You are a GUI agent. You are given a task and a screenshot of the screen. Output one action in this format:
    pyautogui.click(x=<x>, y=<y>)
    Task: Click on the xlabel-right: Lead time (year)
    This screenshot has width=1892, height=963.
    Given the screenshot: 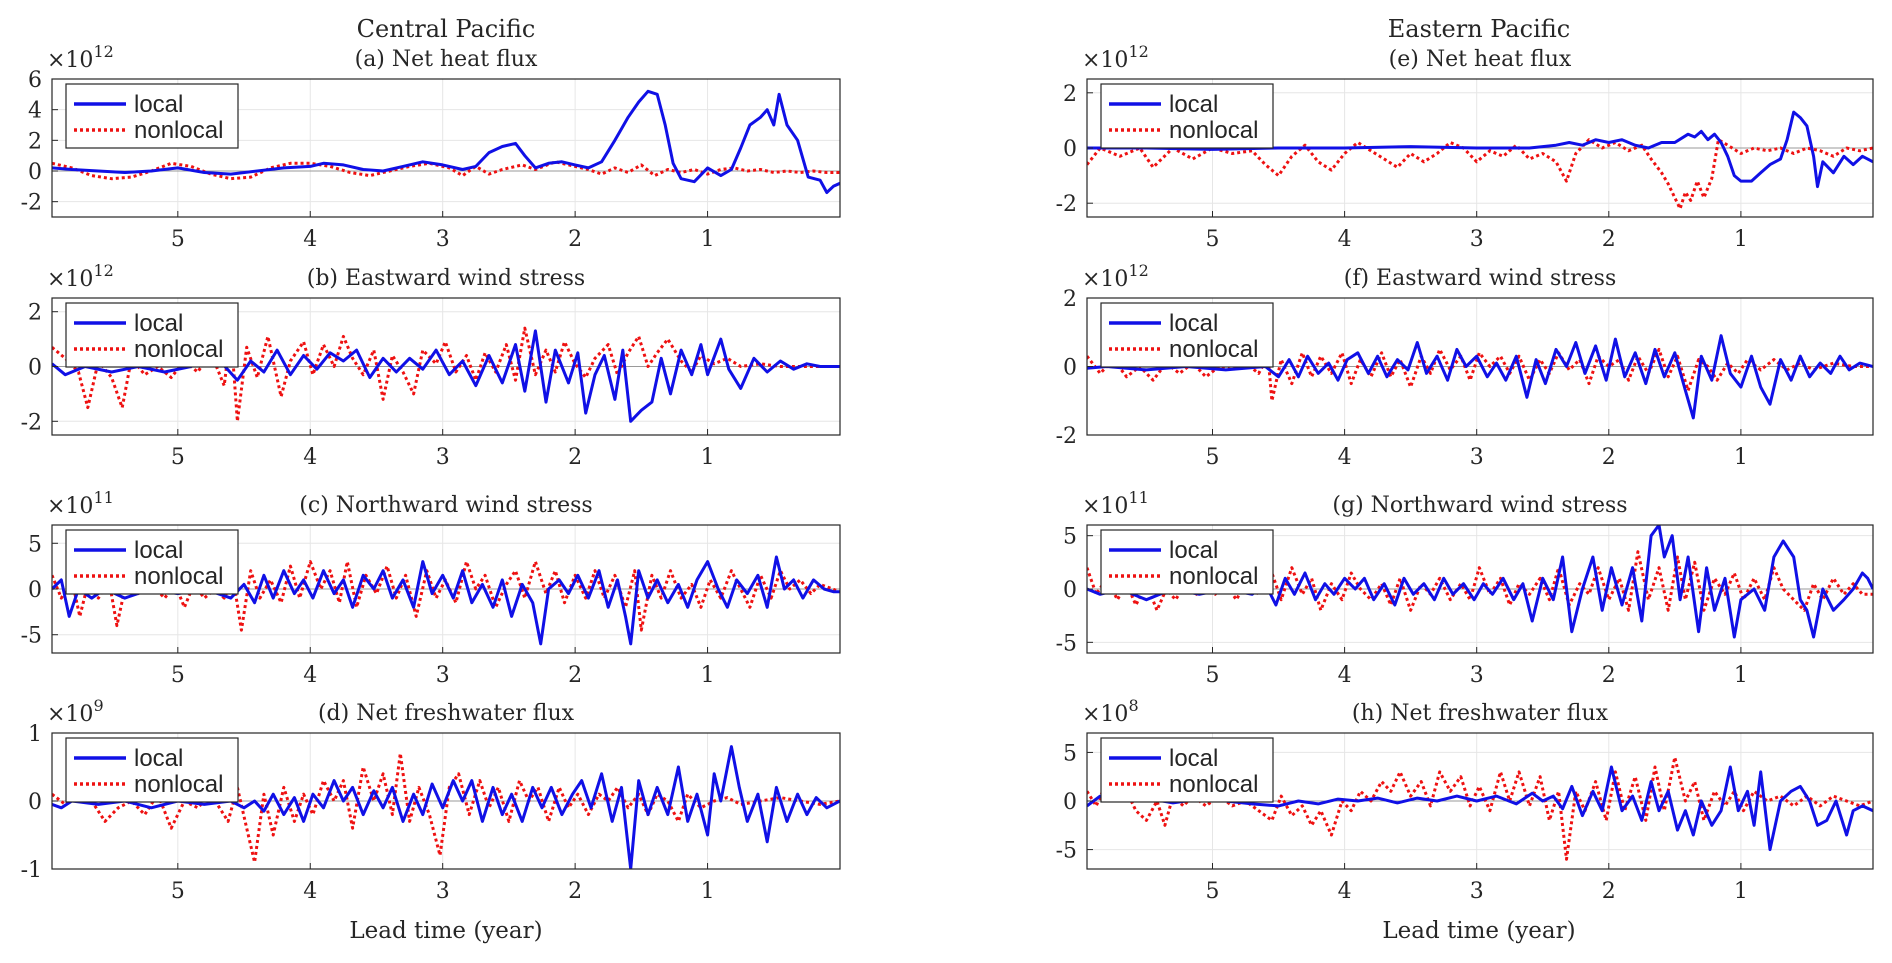 What is the action you would take?
    pyautogui.click(x=1478, y=931)
    